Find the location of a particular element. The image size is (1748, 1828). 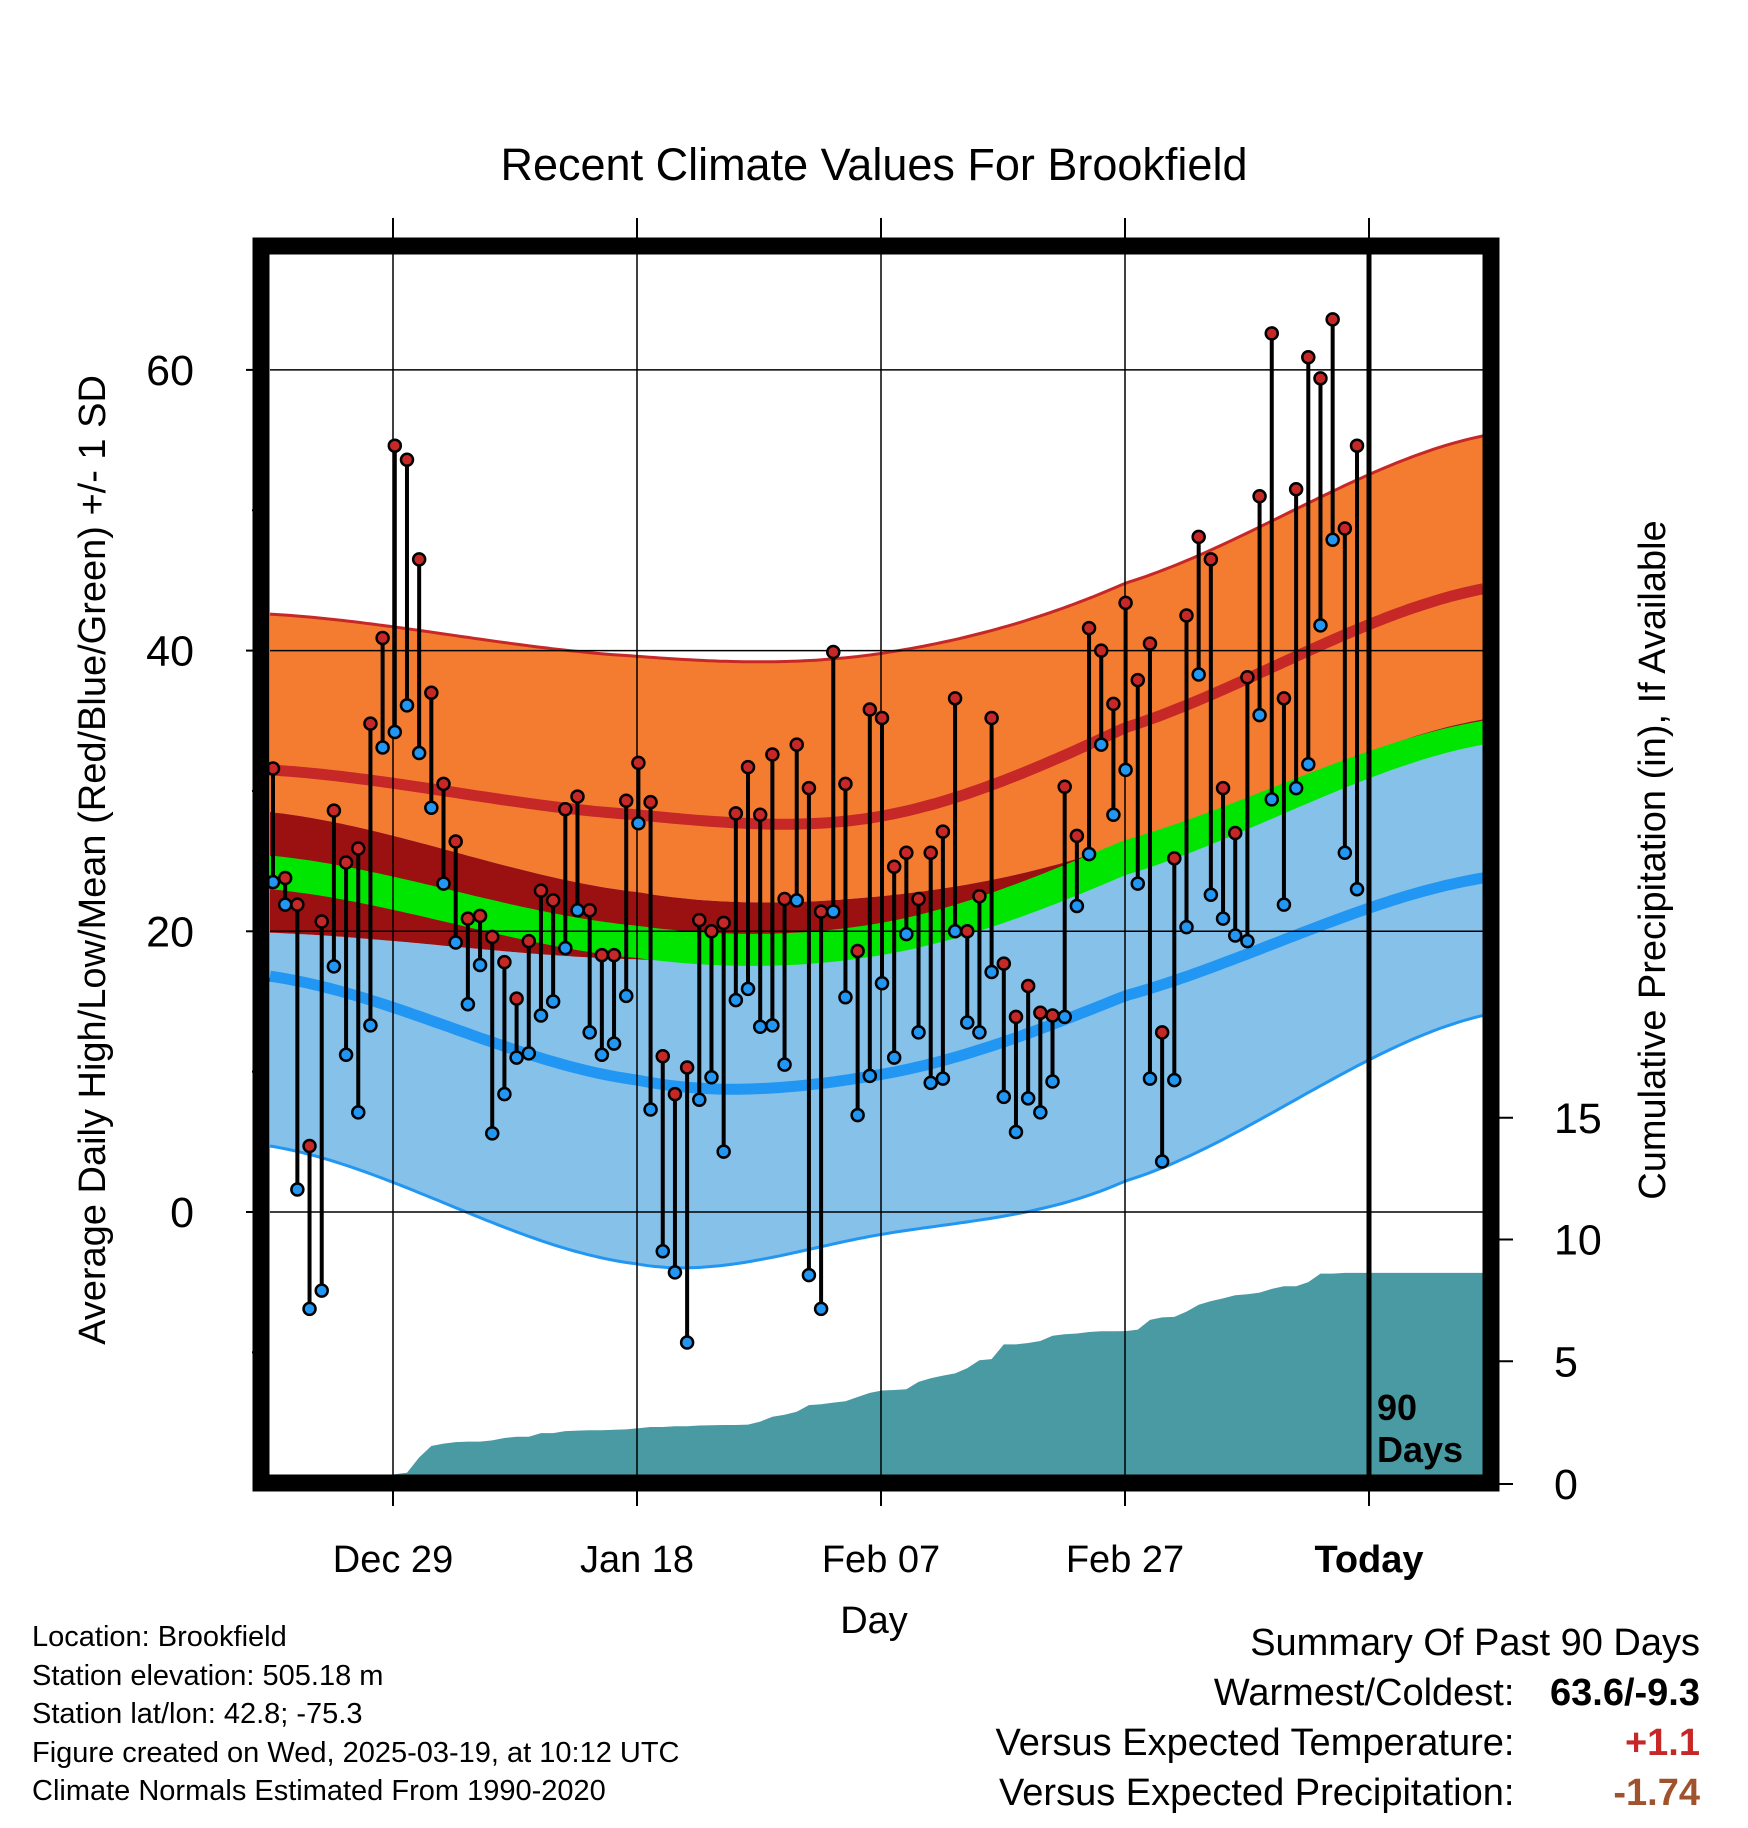

summary-title: Summary Of Past 90 Days is located at coordinates (1475, 1643).